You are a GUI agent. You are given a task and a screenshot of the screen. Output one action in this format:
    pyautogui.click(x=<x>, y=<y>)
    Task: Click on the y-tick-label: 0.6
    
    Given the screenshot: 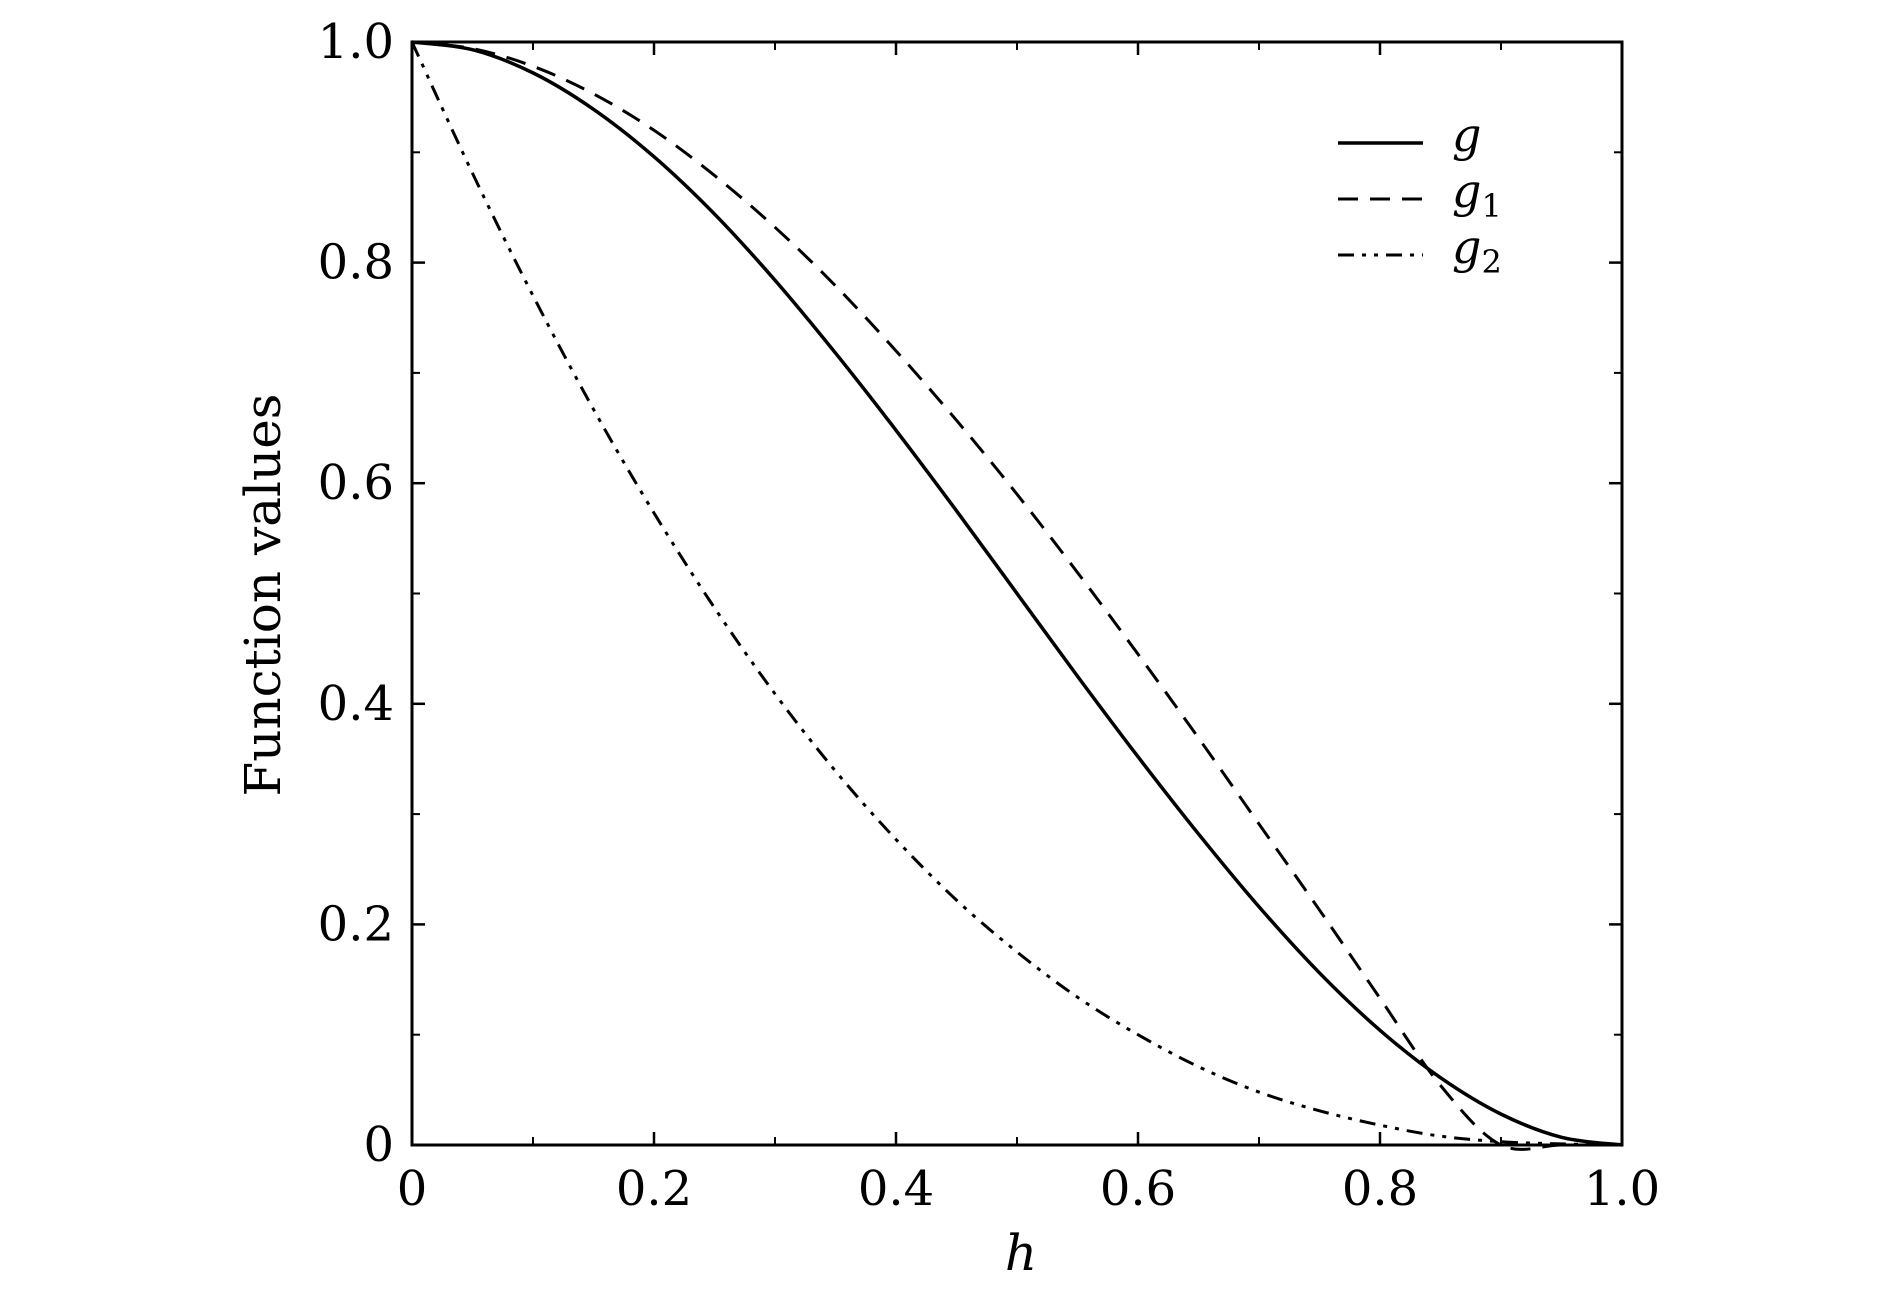 What is the action you would take?
    pyautogui.click(x=356, y=483)
    